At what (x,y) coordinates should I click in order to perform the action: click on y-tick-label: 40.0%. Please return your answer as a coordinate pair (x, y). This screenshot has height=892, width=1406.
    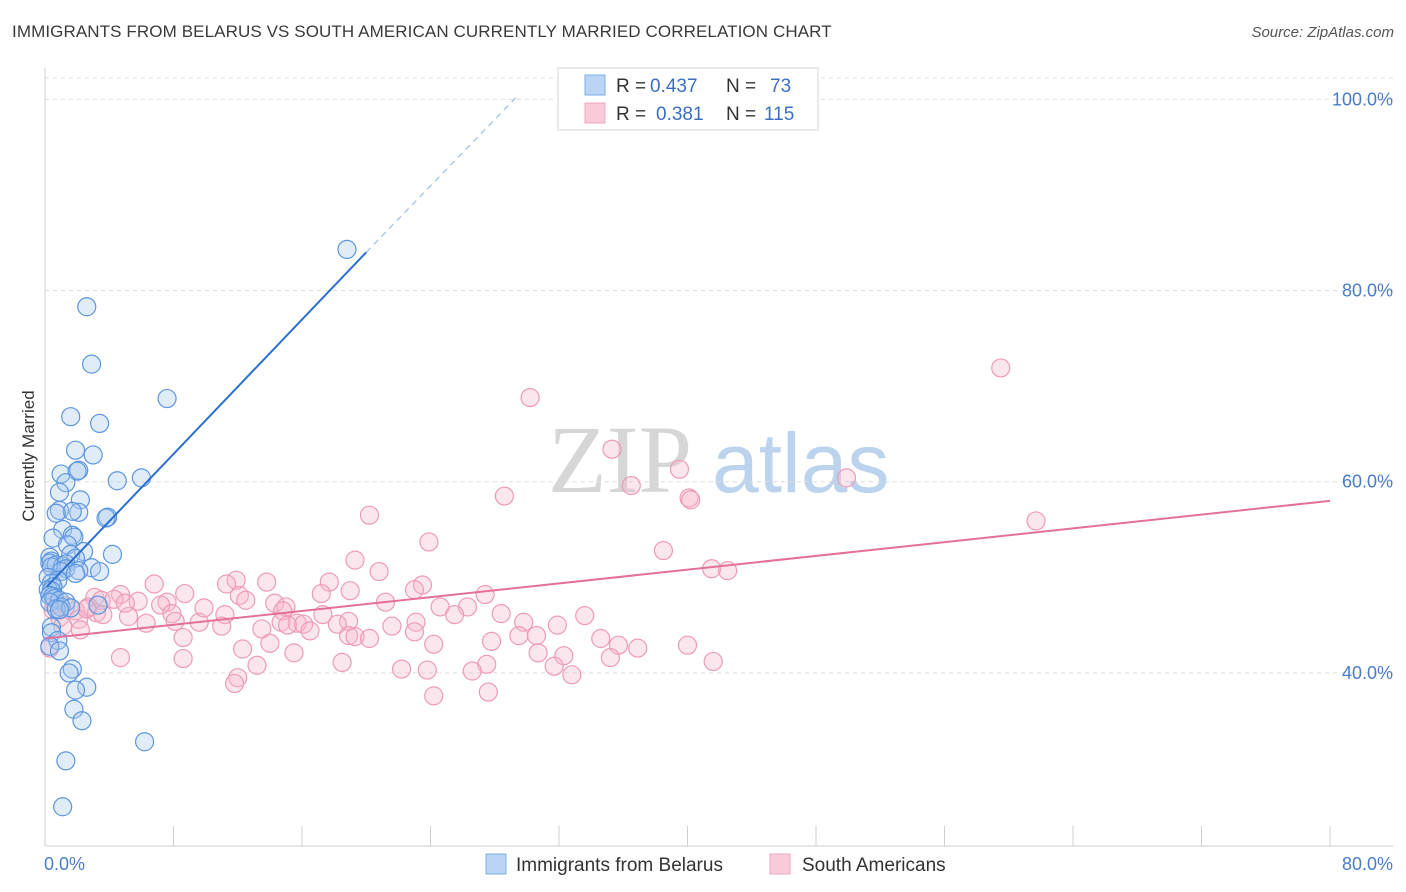
    Looking at the image, I should click on (1367, 673).